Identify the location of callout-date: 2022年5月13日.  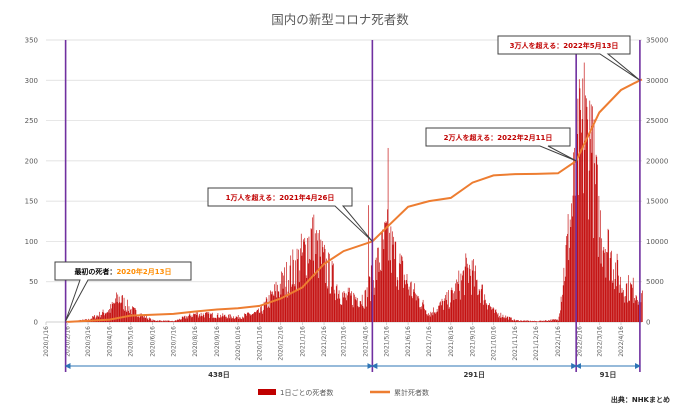
(590, 45).